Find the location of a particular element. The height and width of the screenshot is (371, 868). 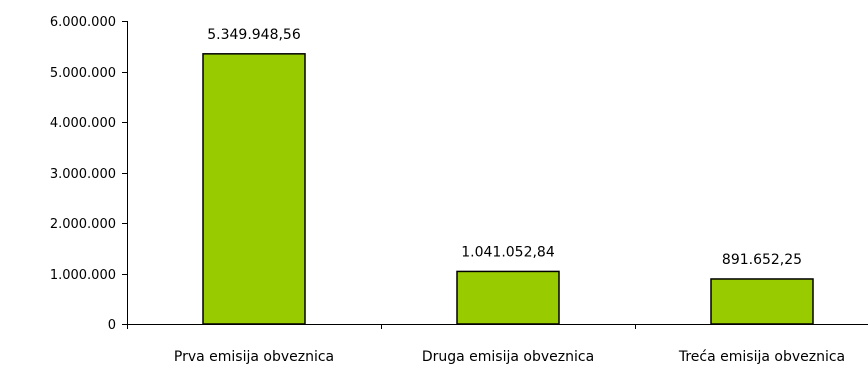

y-tick-label: 2.000.000 is located at coordinates (83, 224).